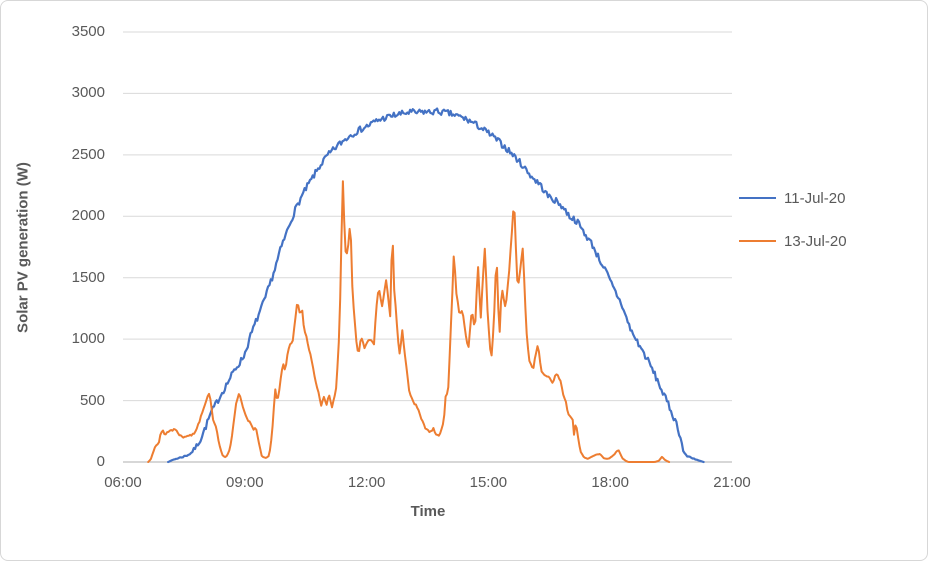 The height and width of the screenshot is (563, 930). I want to click on legend: 11-Jul-20 13-Jul-20, so click(793, 232).